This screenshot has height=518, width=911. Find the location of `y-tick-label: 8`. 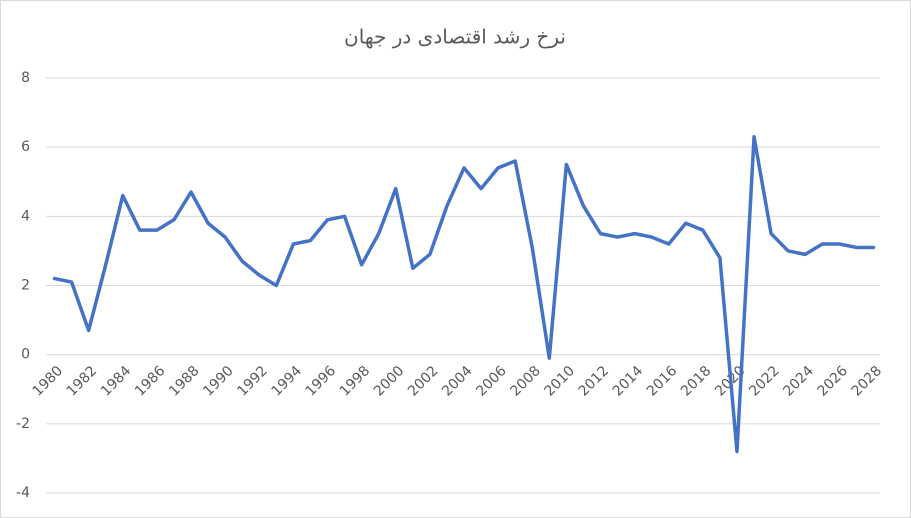

y-tick-label: 8 is located at coordinates (25, 78).